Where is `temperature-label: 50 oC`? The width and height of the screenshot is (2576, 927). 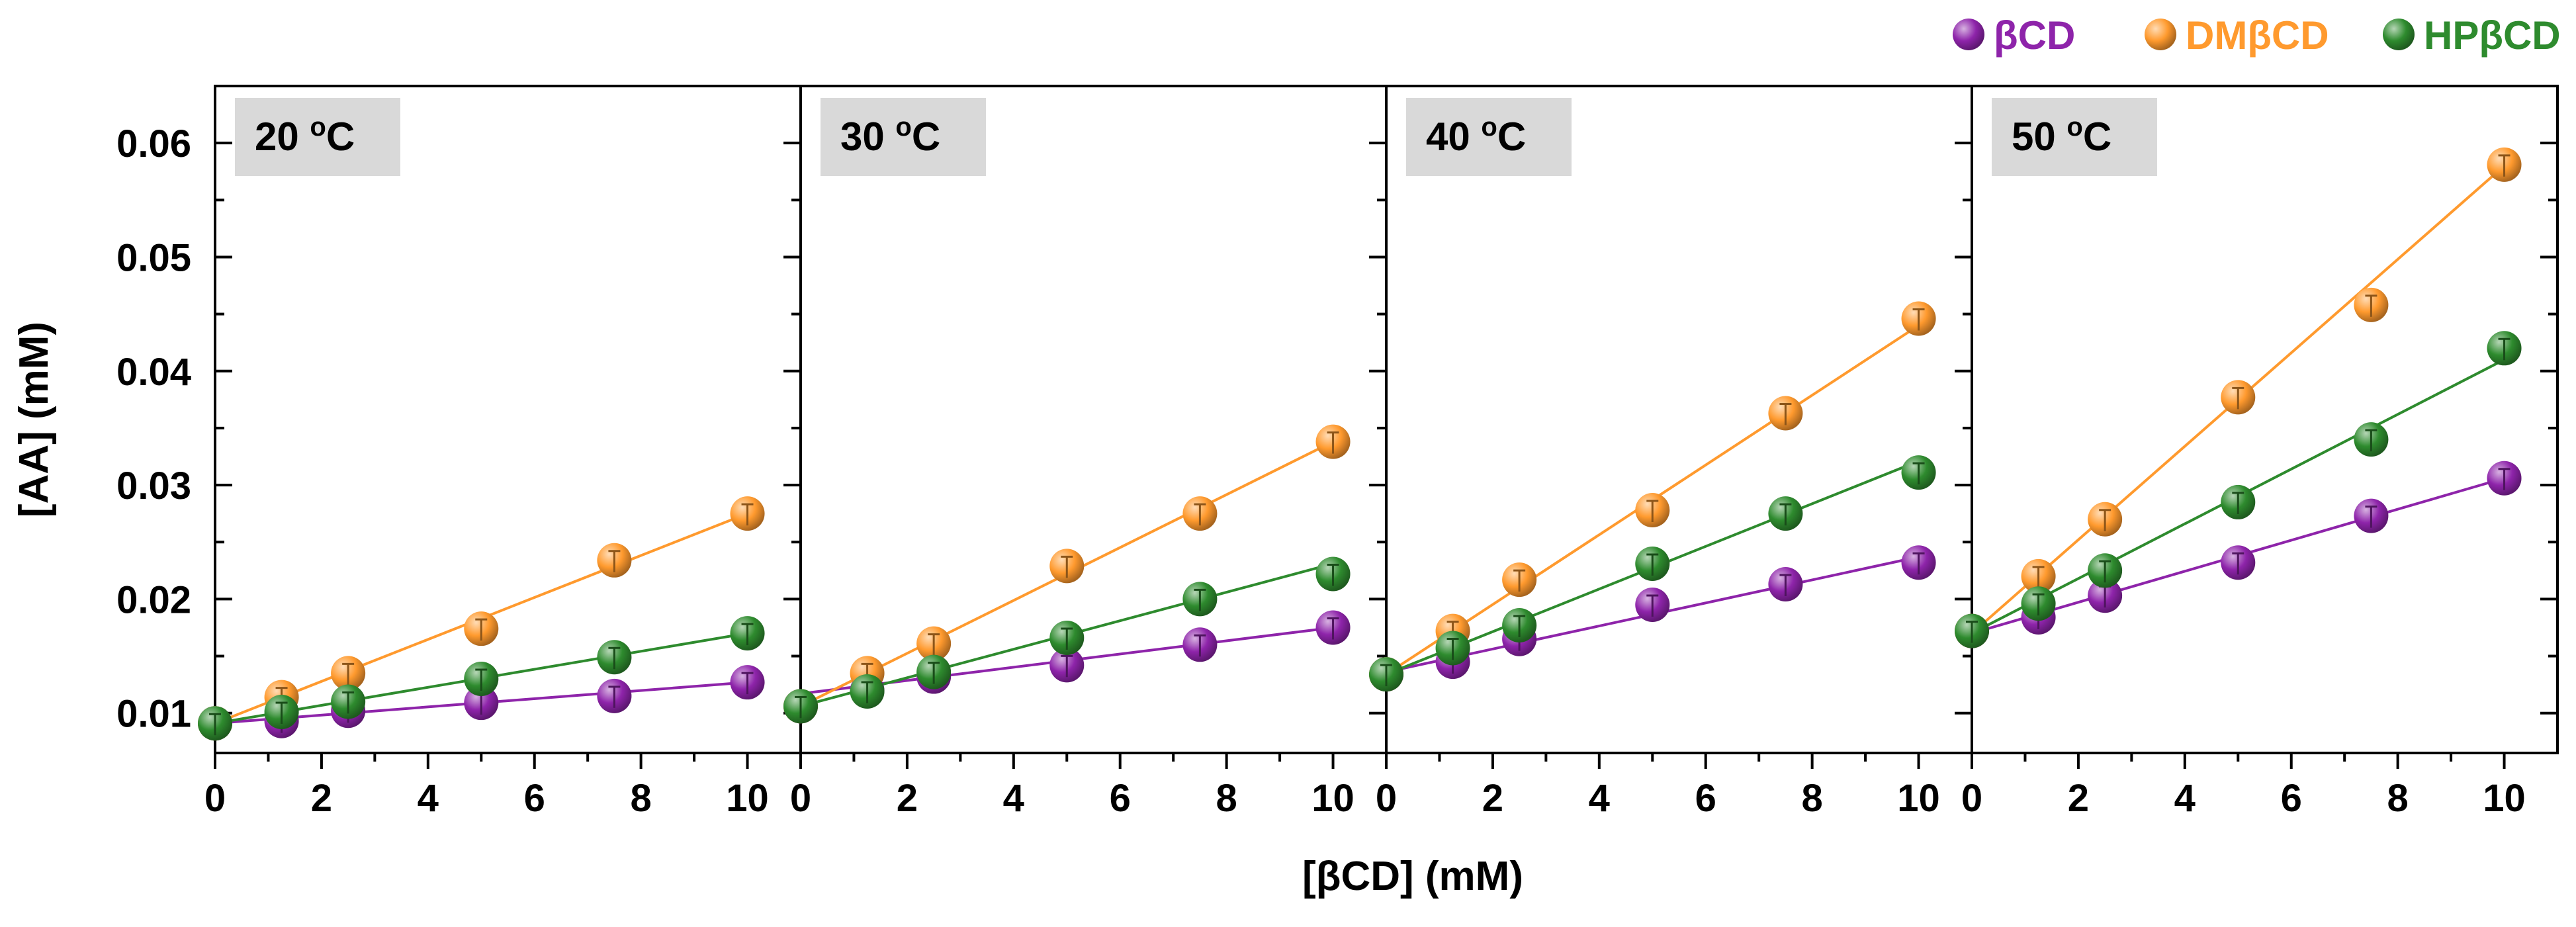
temperature-label: 50 oC is located at coordinates (2061, 135).